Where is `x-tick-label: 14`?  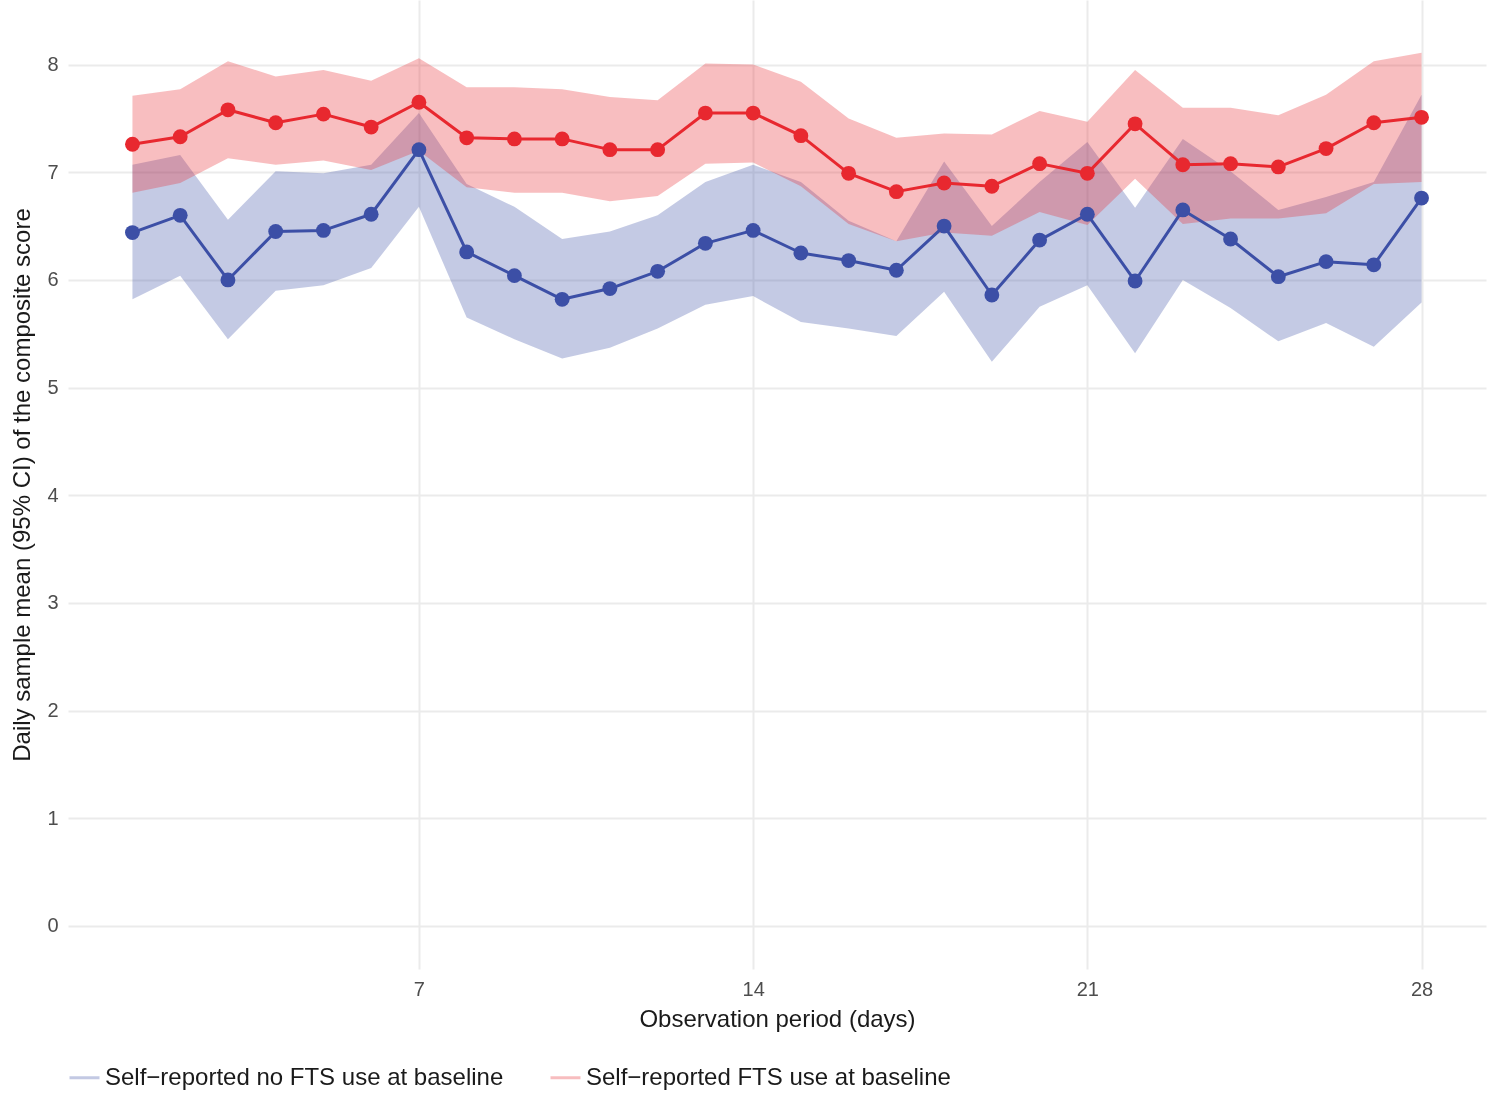
x-tick-label: 14 is located at coordinates (753, 988).